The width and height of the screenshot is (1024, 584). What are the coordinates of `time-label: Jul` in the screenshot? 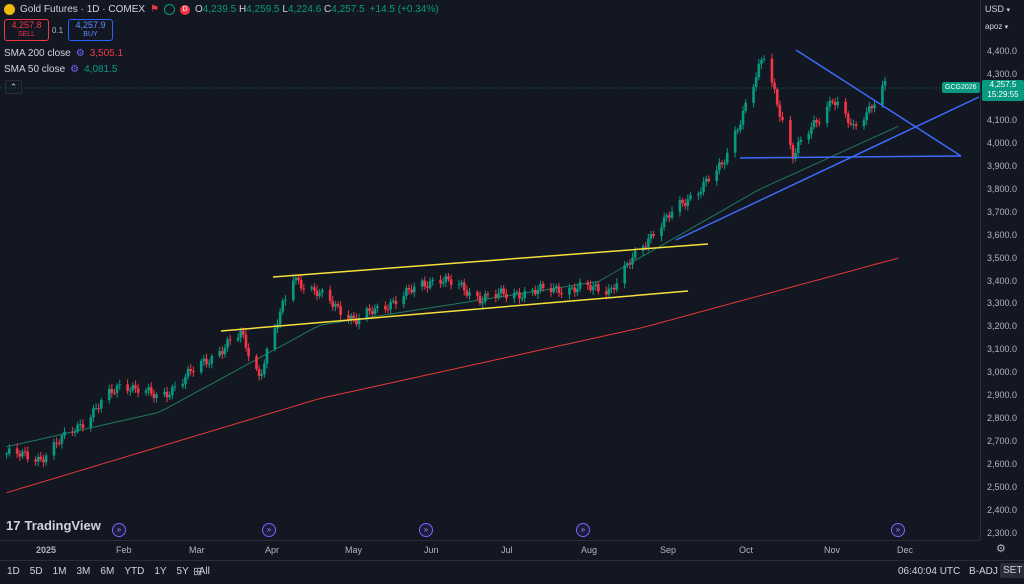 It's located at (507, 550).